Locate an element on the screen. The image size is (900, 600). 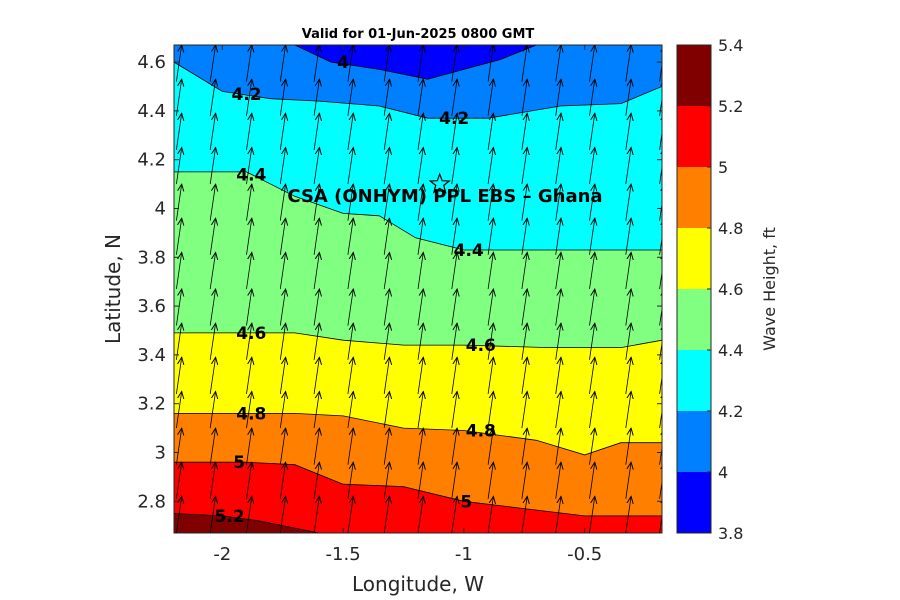
site-label: CSA (ONHYM) PPL EBS – Ghana is located at coordinates (444, 196).